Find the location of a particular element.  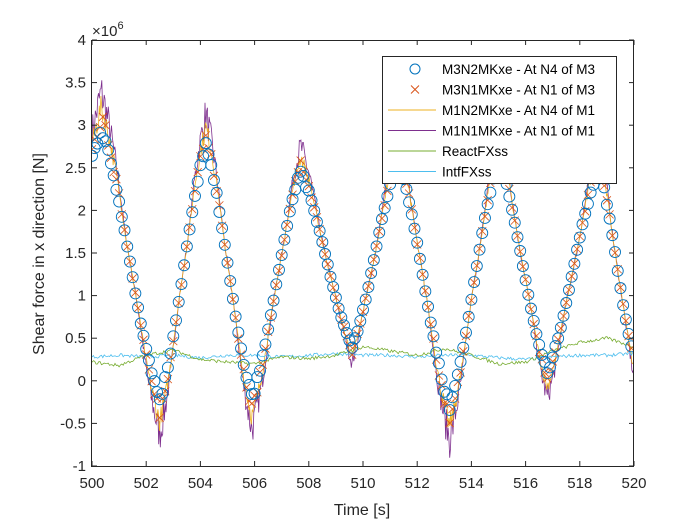

x-tick-label: 520 is located at coordinates (633, 483).